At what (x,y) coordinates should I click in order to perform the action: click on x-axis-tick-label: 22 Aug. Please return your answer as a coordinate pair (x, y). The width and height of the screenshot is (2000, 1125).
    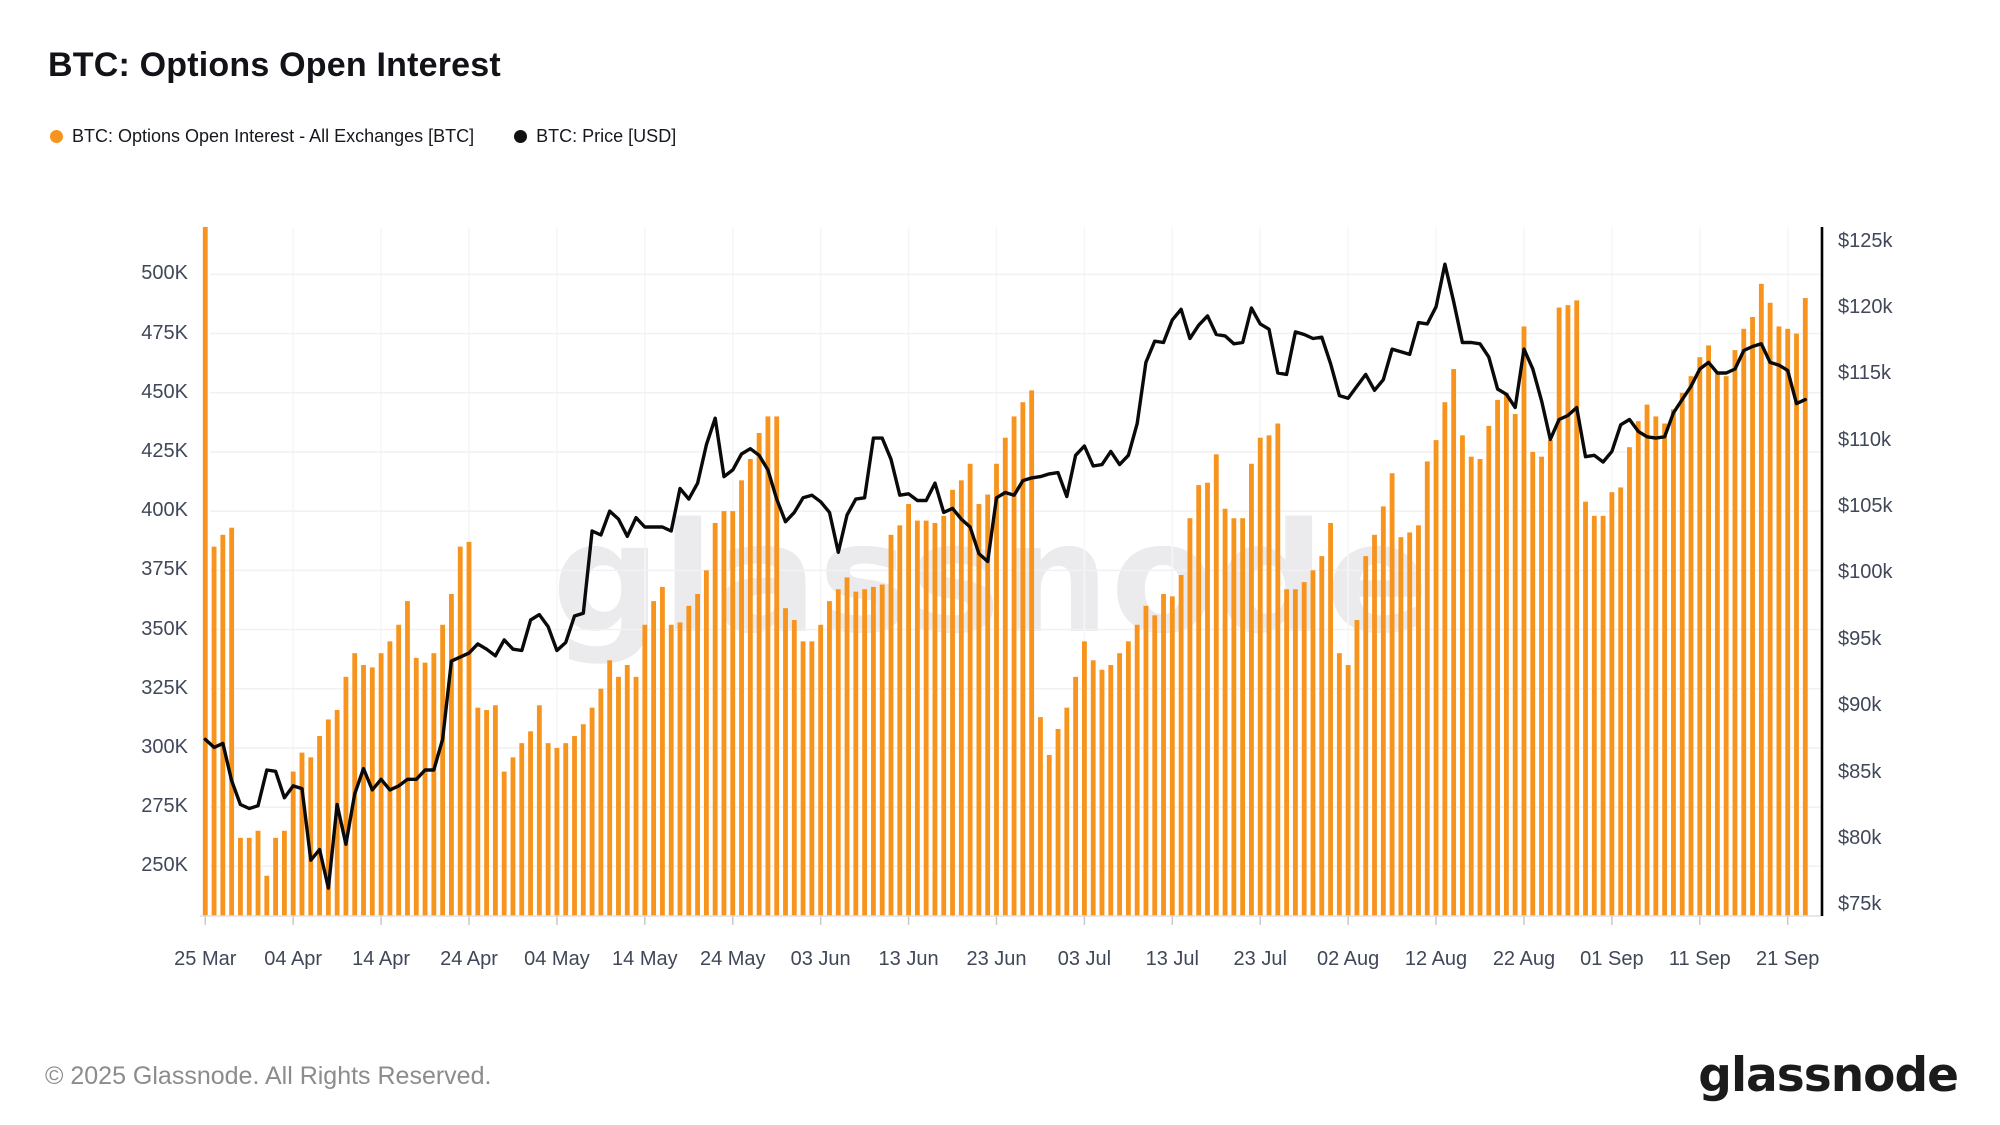
    Looking at the image, I should click on (1524, 959).